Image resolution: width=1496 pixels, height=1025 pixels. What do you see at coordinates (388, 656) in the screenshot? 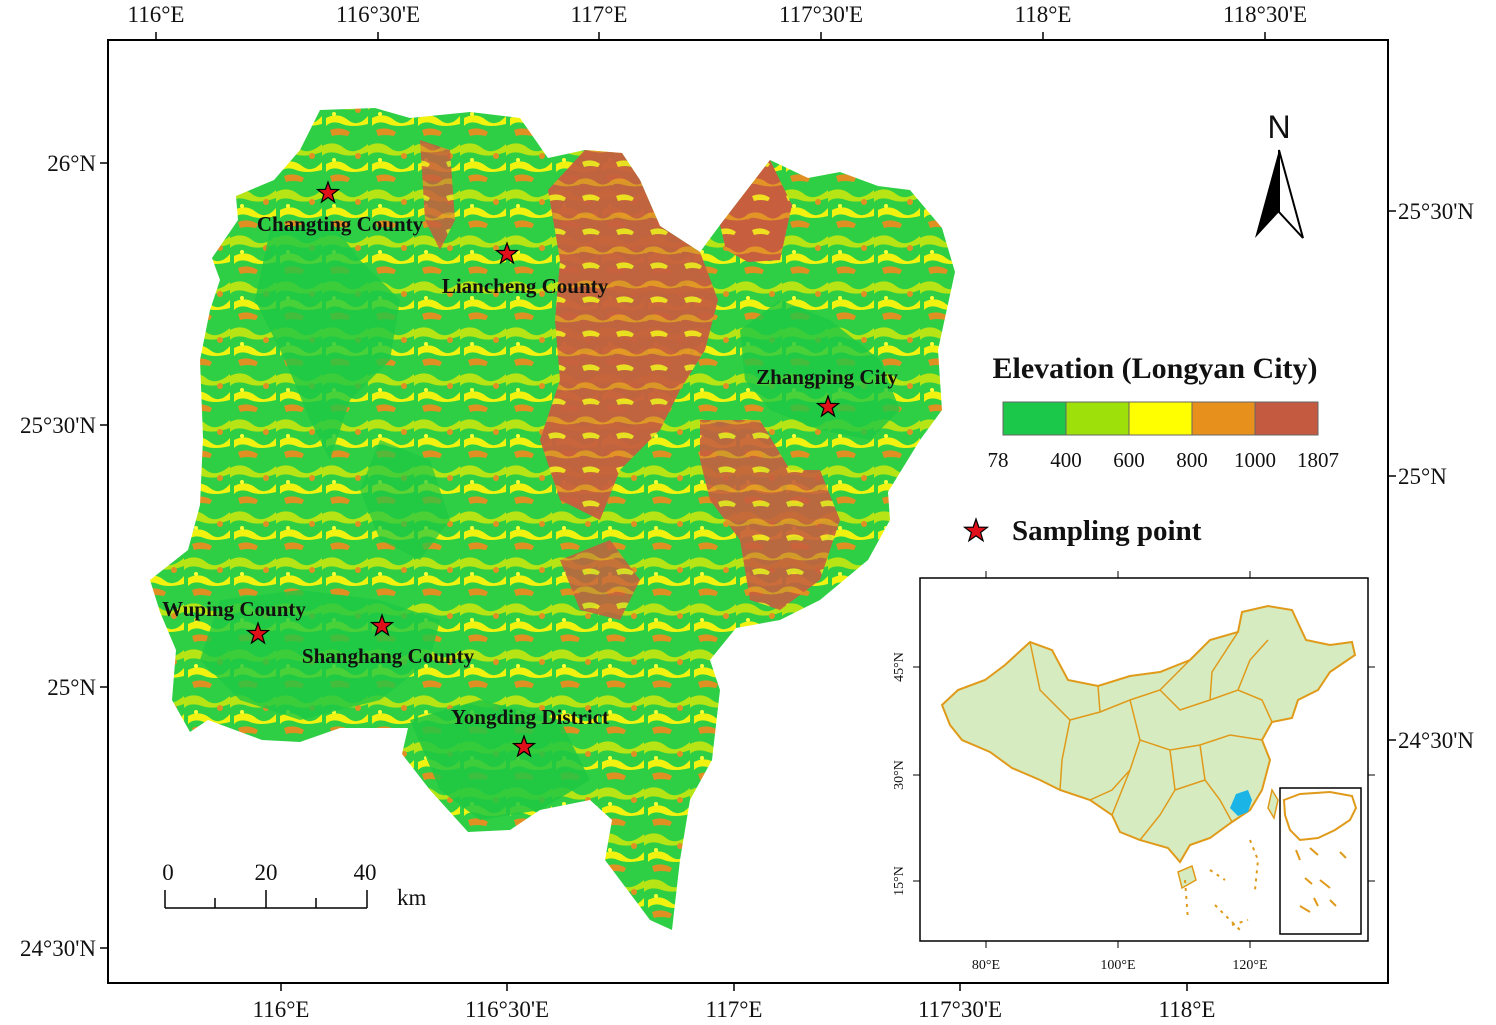
I see `site-label-shanghang: Shanghang County` at bounding box center [388, 656].